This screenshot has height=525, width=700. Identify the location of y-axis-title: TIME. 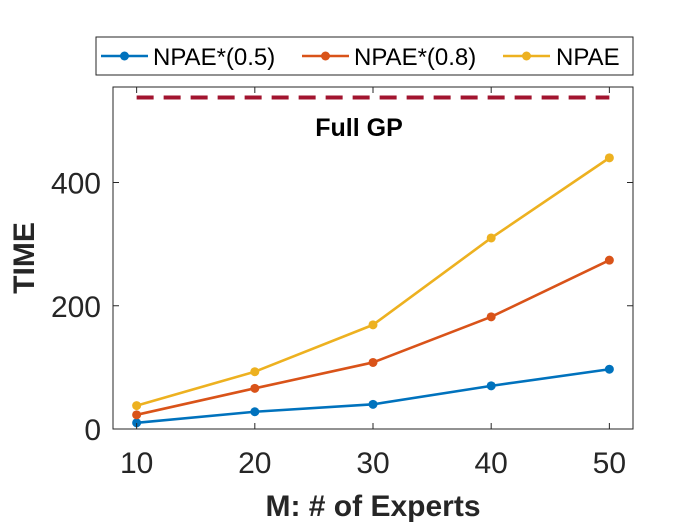
(24, 258).